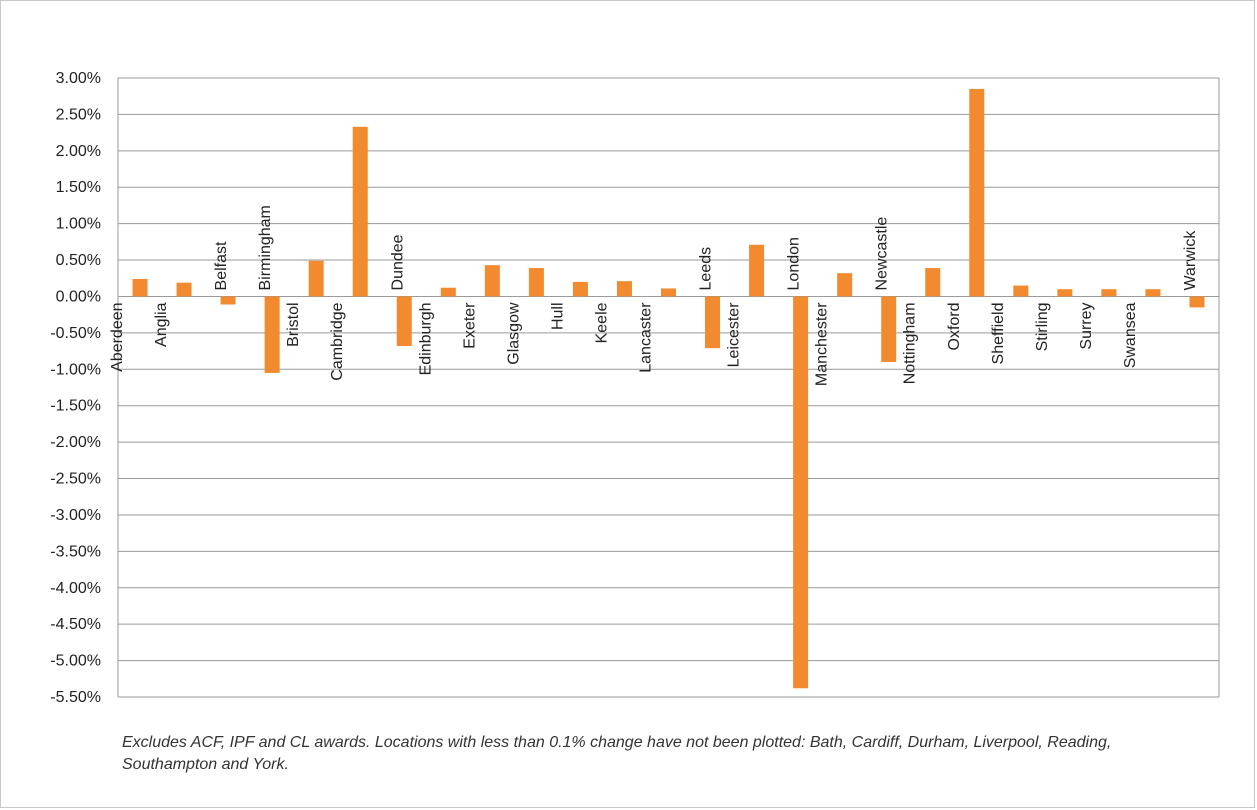 The width and height of the screenshot is (1257, 810). I want to click on category-label: Surrey, so click(1086, 325).